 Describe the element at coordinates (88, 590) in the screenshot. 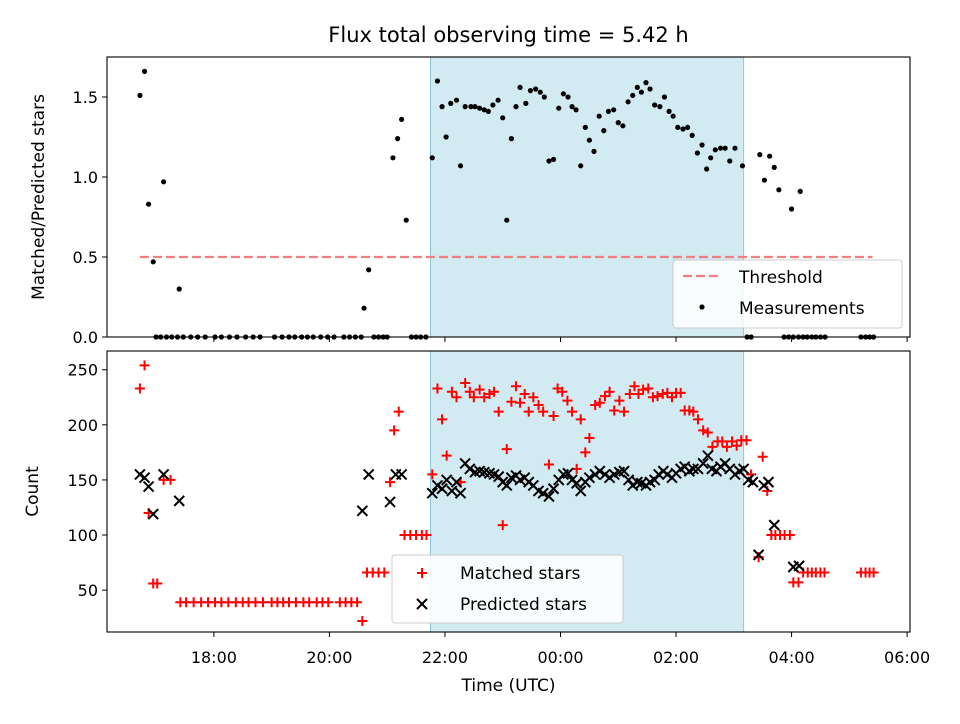

I see `y-tick-label: 50` at that location.